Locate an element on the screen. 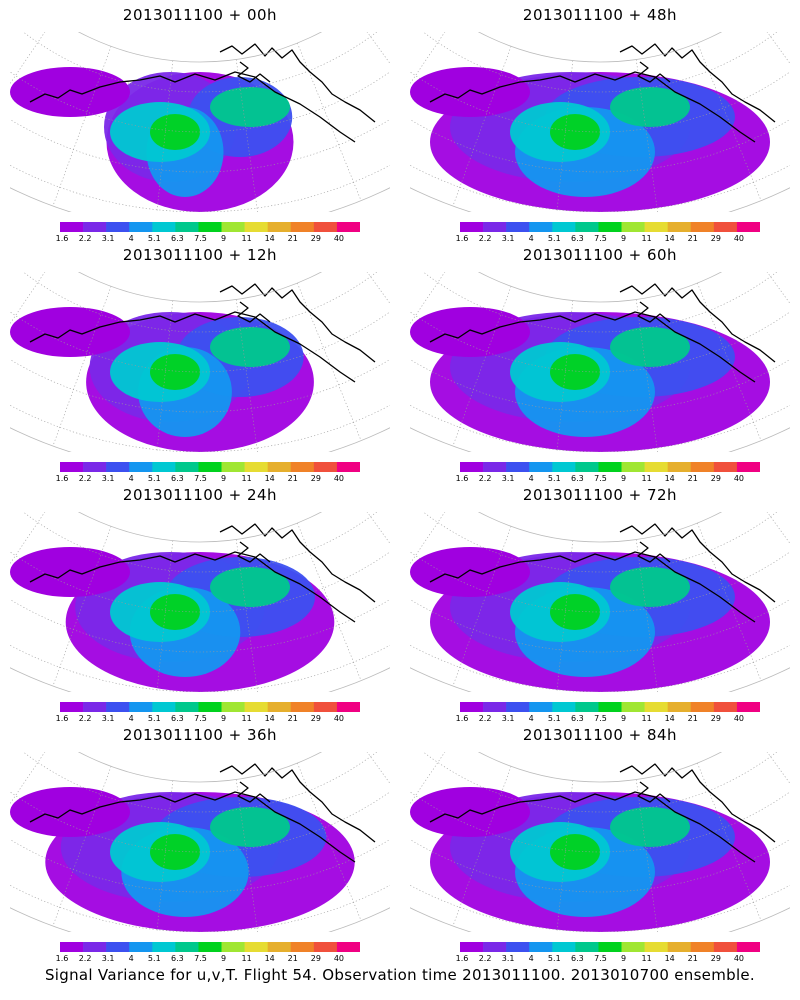 The width and height of the screenshot is (800, 1000). panel-title: 2013011100 + 36h is located at coordinates (200, 735).